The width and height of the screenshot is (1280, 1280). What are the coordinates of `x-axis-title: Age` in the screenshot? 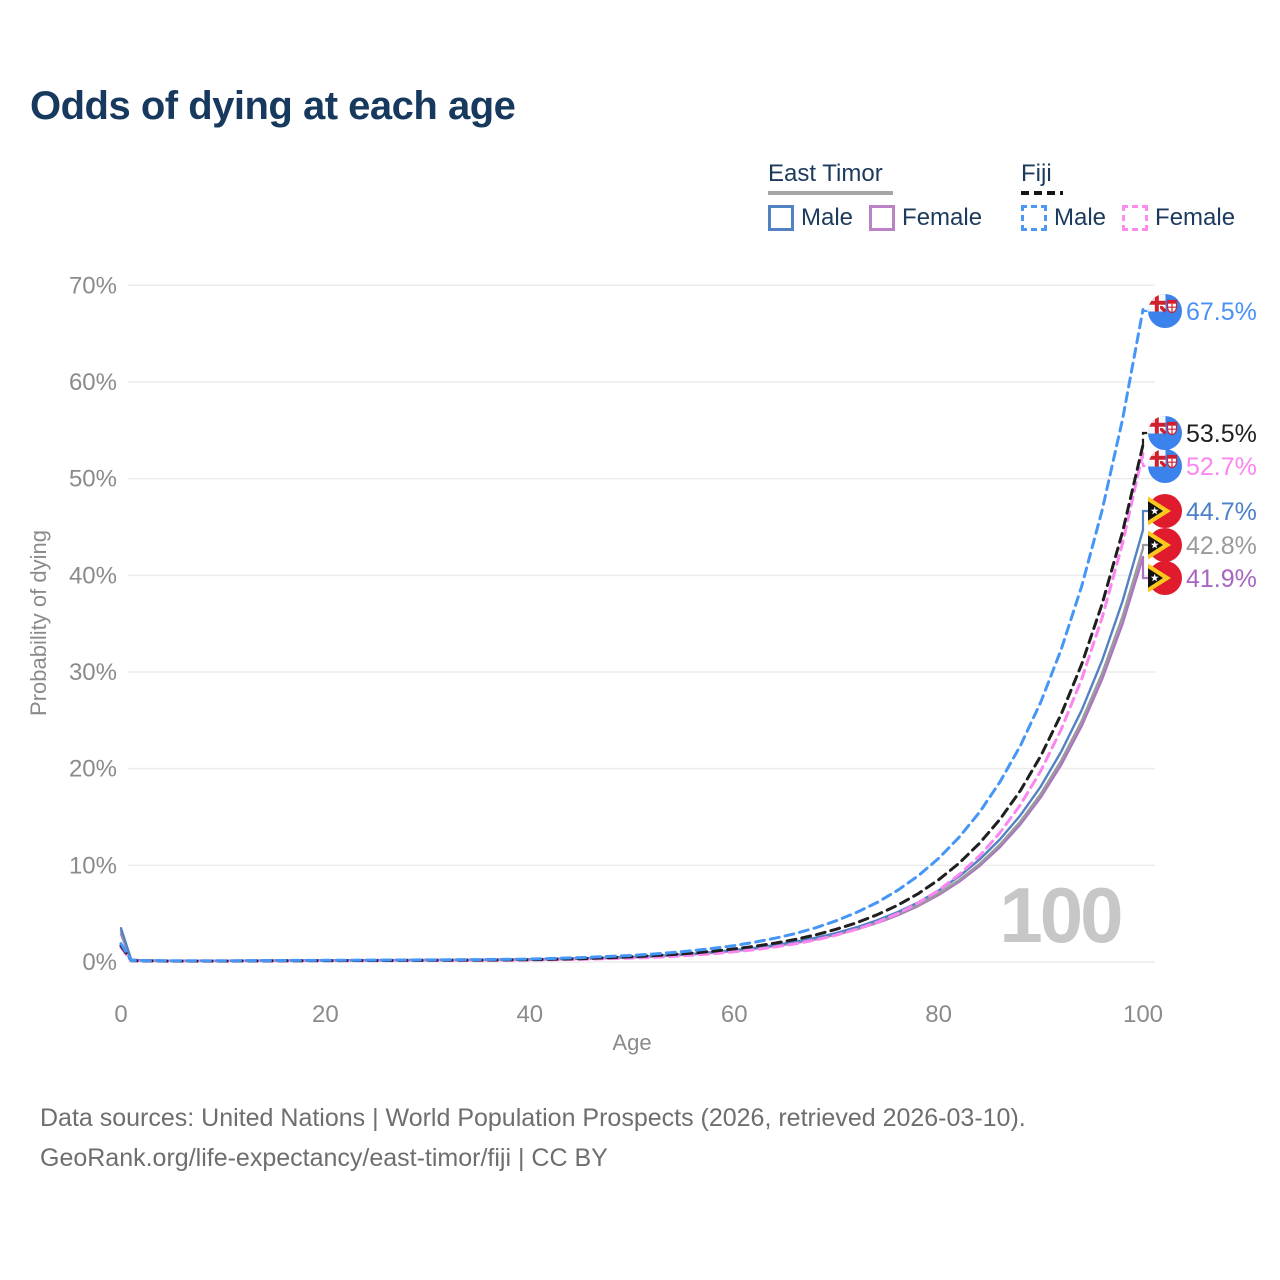 It's located at (631, 1042).